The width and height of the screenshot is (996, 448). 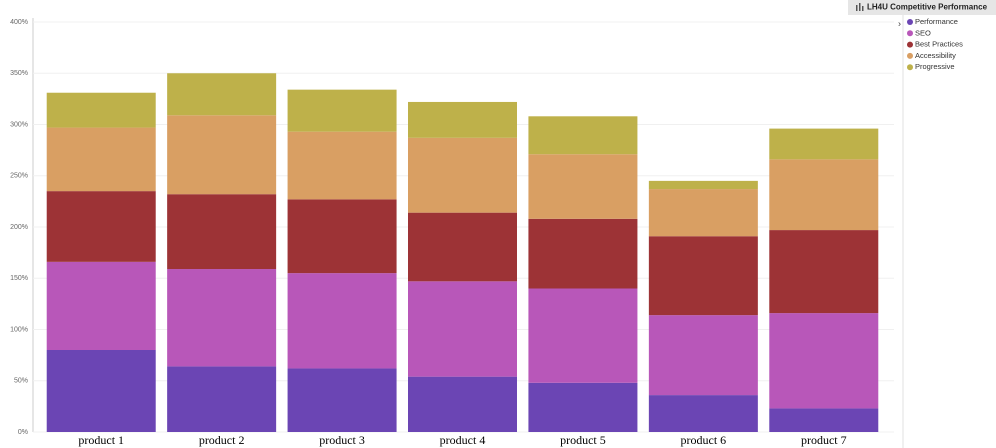 I want to click on legend-header, so click(x=922, y=7).